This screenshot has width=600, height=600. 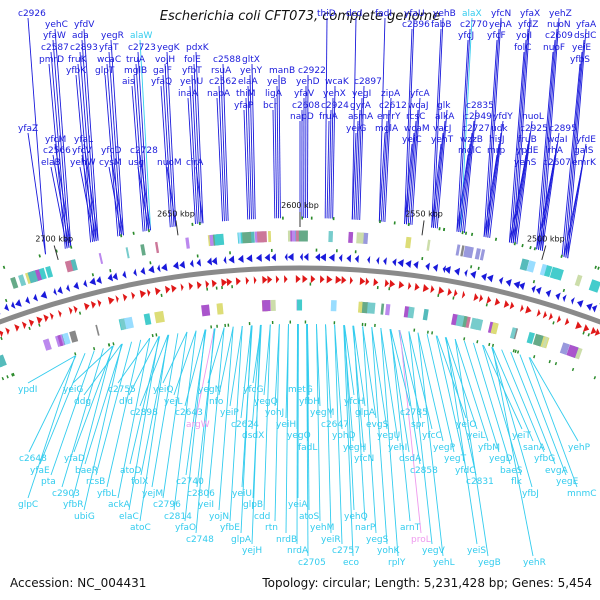 What do you see at coordinates (271, 528) in the screenshot?
I see `gene-label: rtn` at bounding box center [271, 528].